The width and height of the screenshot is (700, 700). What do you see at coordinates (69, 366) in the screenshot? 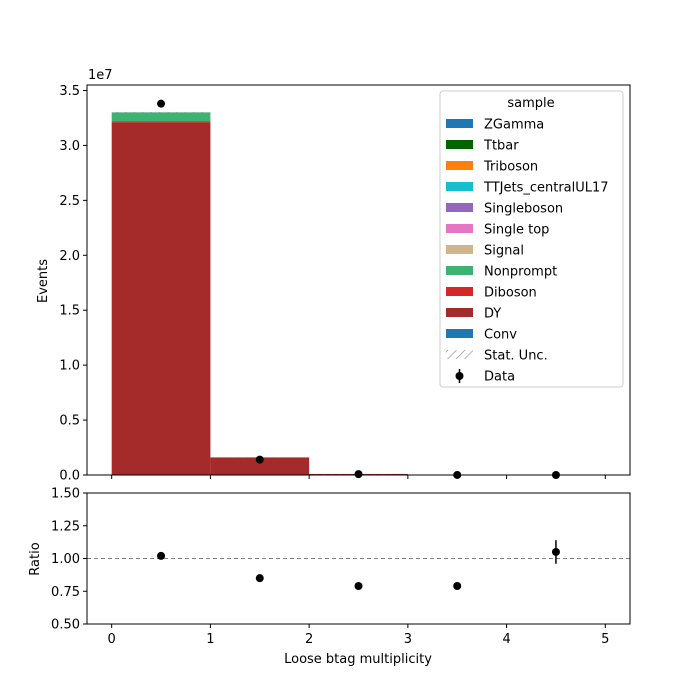
I see `y-tick-label: 1.0` at bounding box center [69, 366].